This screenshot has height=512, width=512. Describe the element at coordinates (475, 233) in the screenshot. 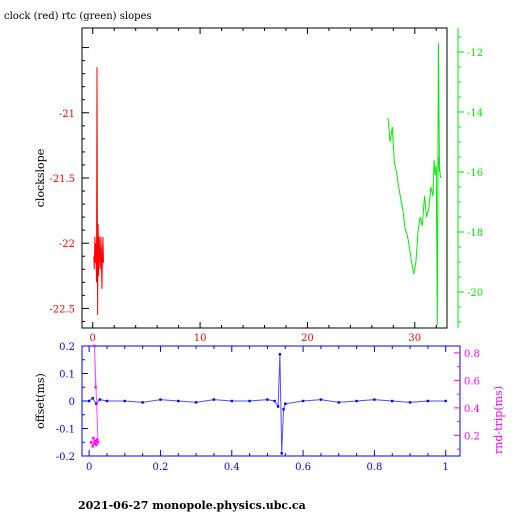

I see `slope-y-right-tick-label: -18` at that location.